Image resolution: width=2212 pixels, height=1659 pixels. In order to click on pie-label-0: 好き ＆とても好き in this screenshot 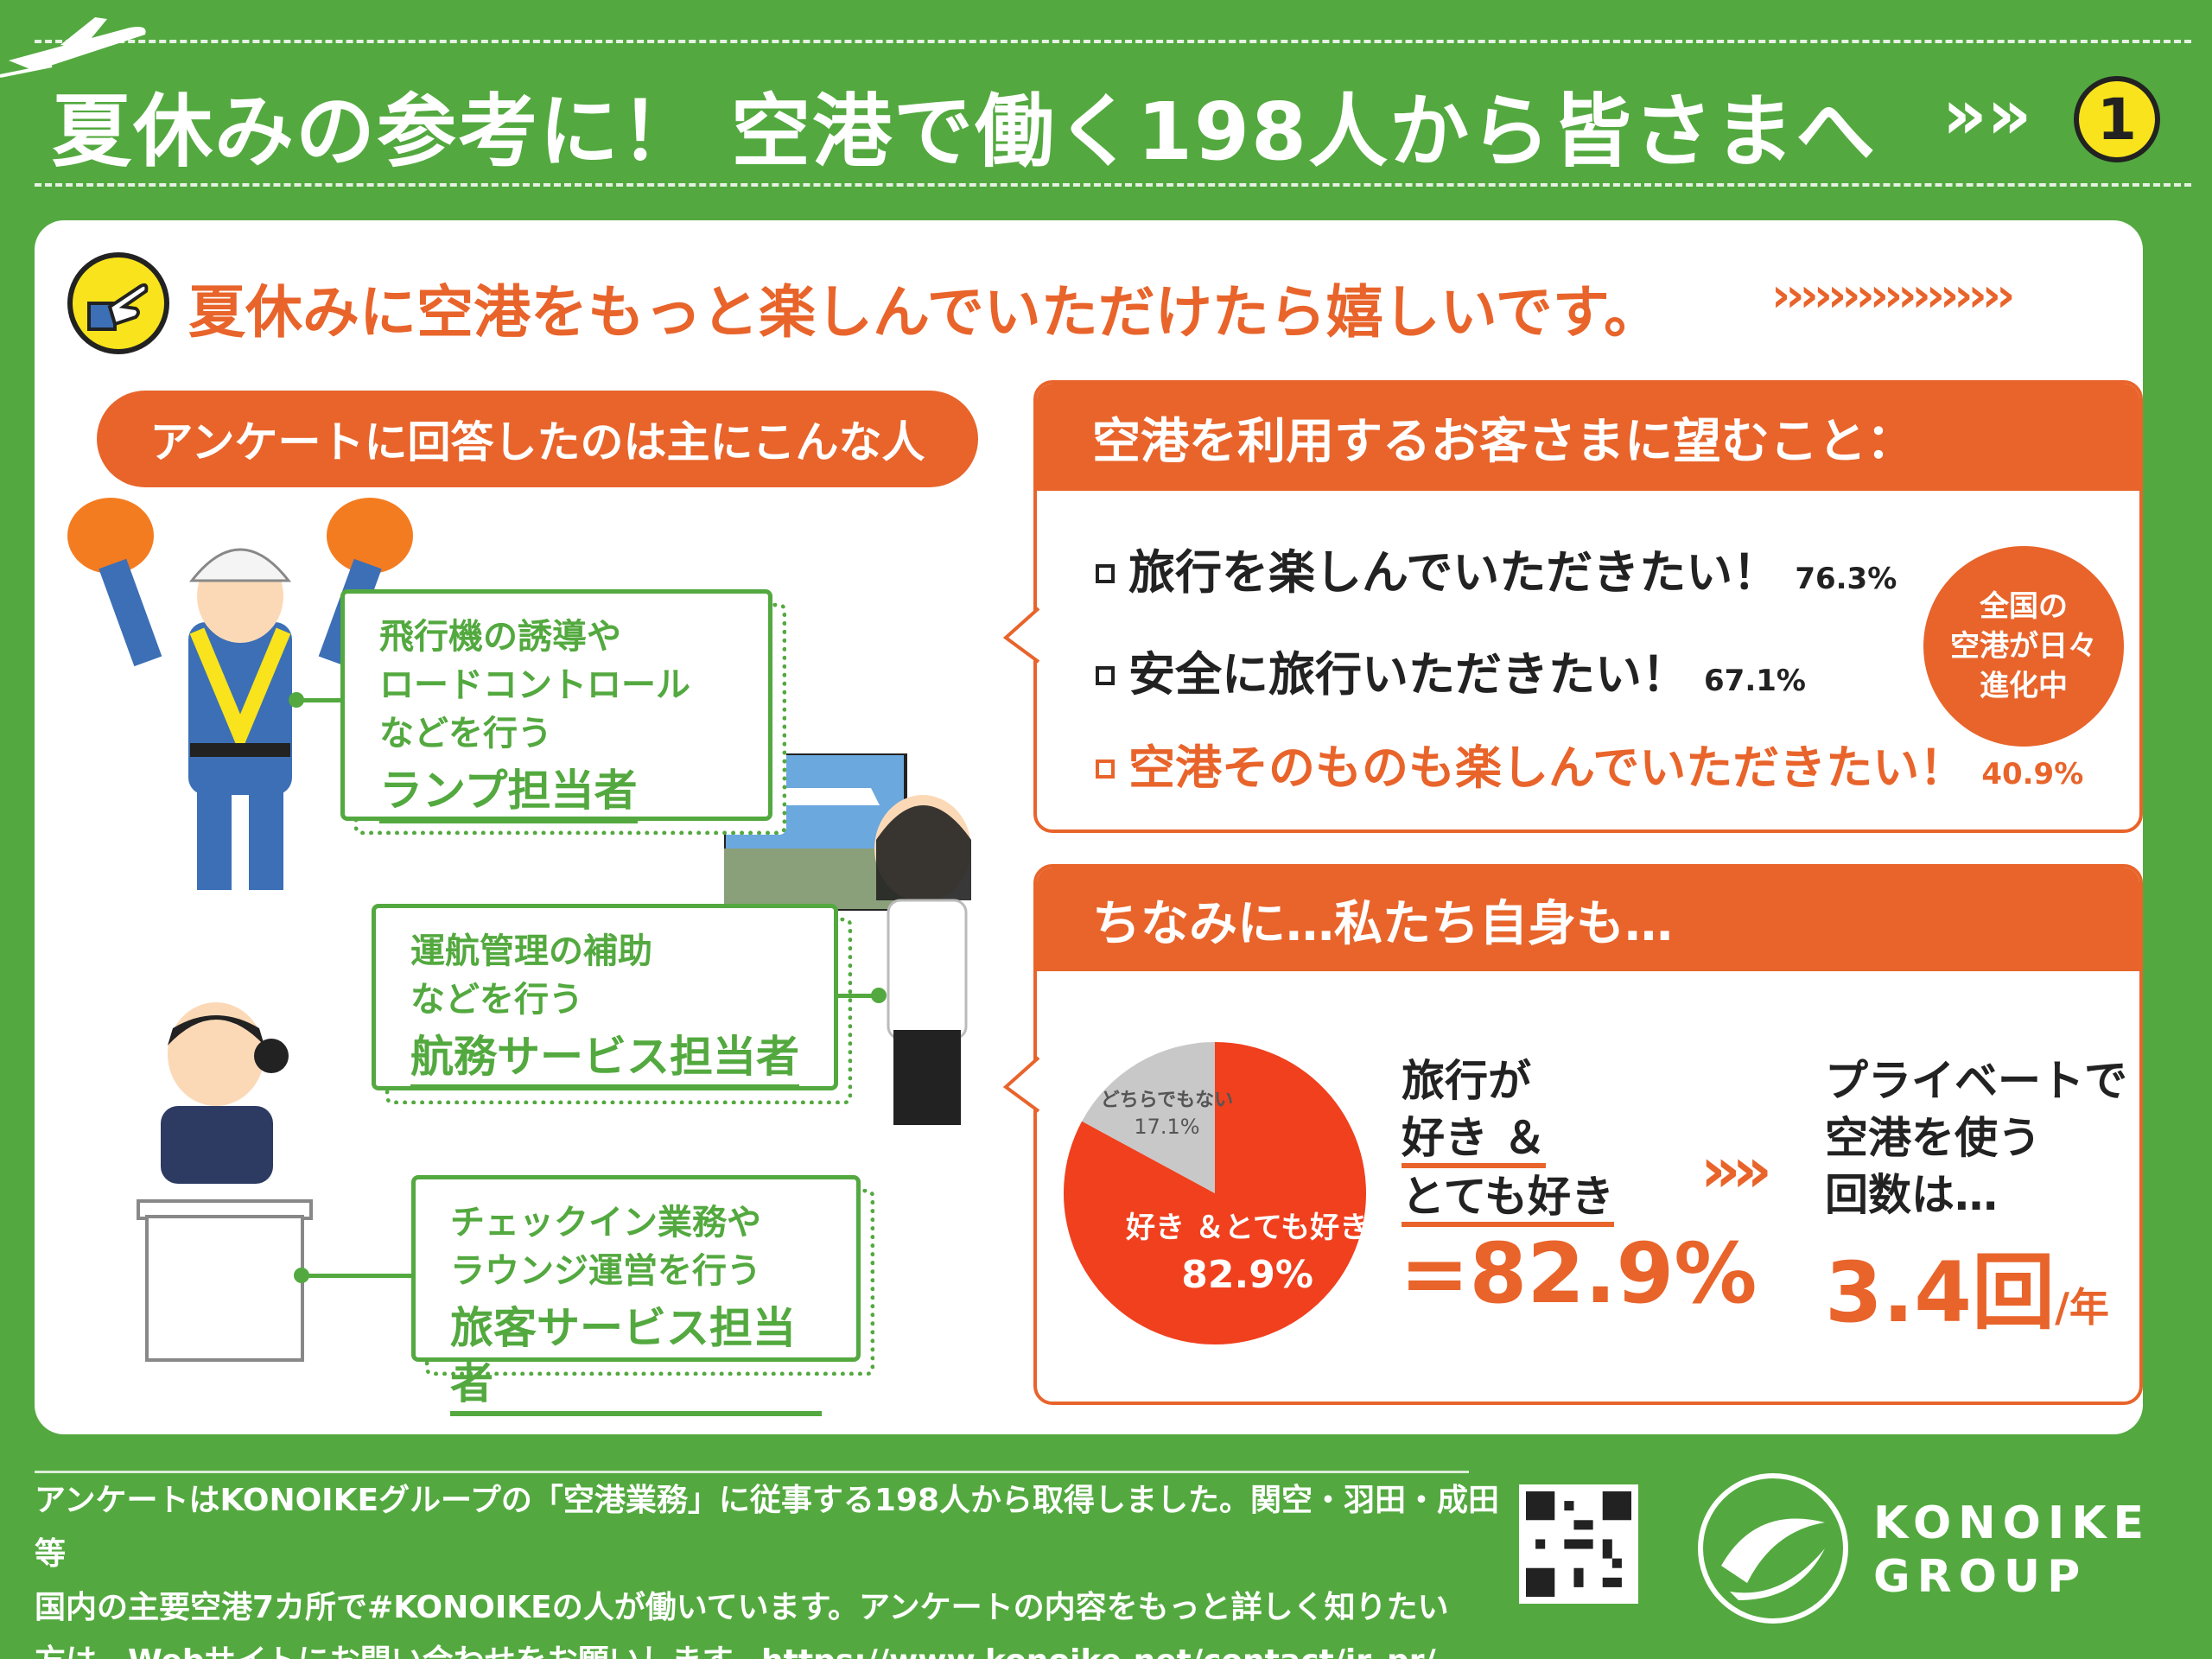, I will do `click(1247, 1228)`.